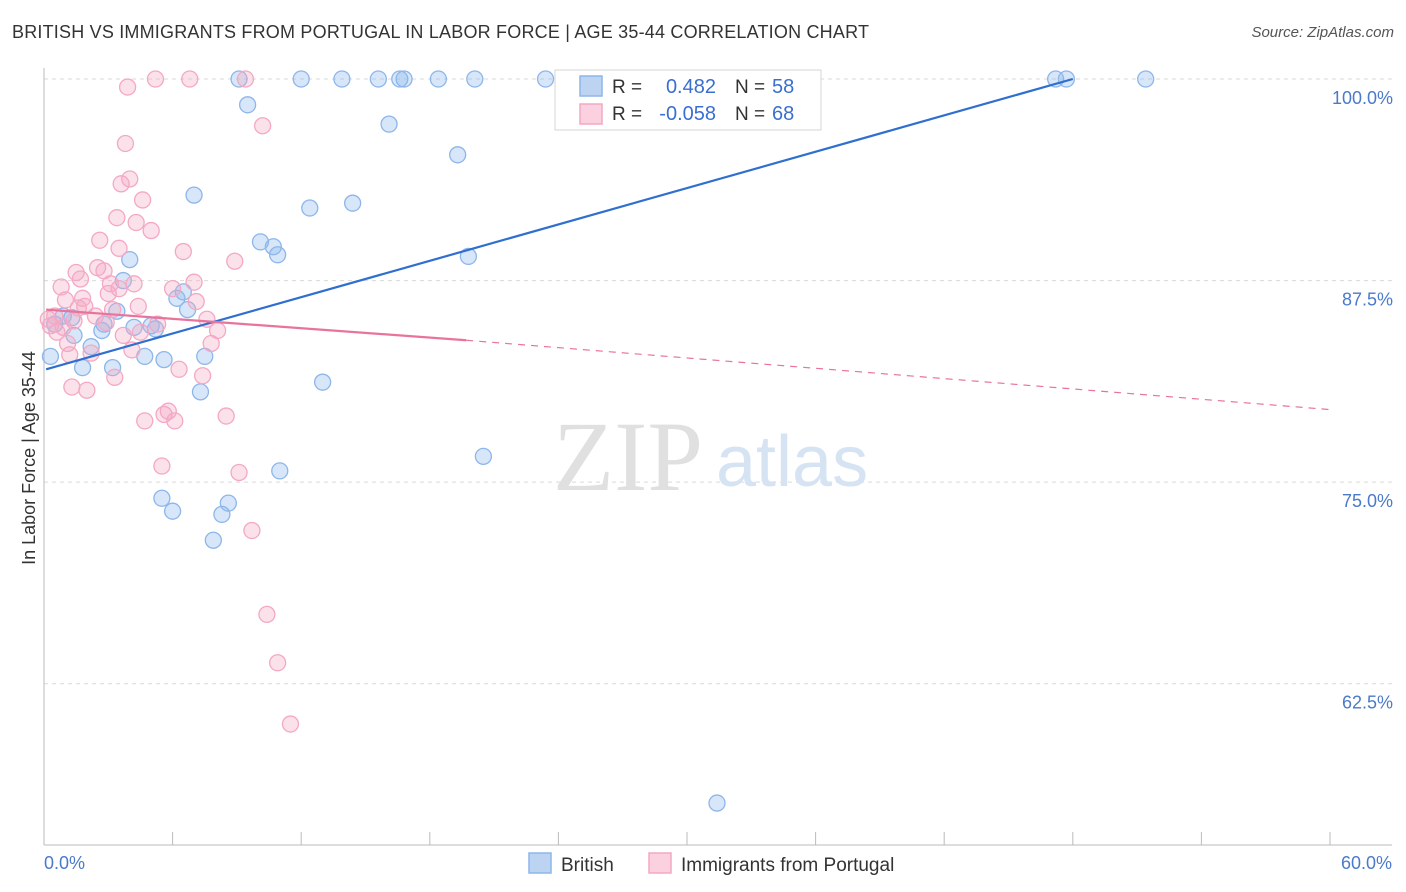 The height and width of the screenshot is (892, 1406). Describe the element at coordinates (540, 863) in the screenshot. I see `bottom-legend-swatch-british` at that location.